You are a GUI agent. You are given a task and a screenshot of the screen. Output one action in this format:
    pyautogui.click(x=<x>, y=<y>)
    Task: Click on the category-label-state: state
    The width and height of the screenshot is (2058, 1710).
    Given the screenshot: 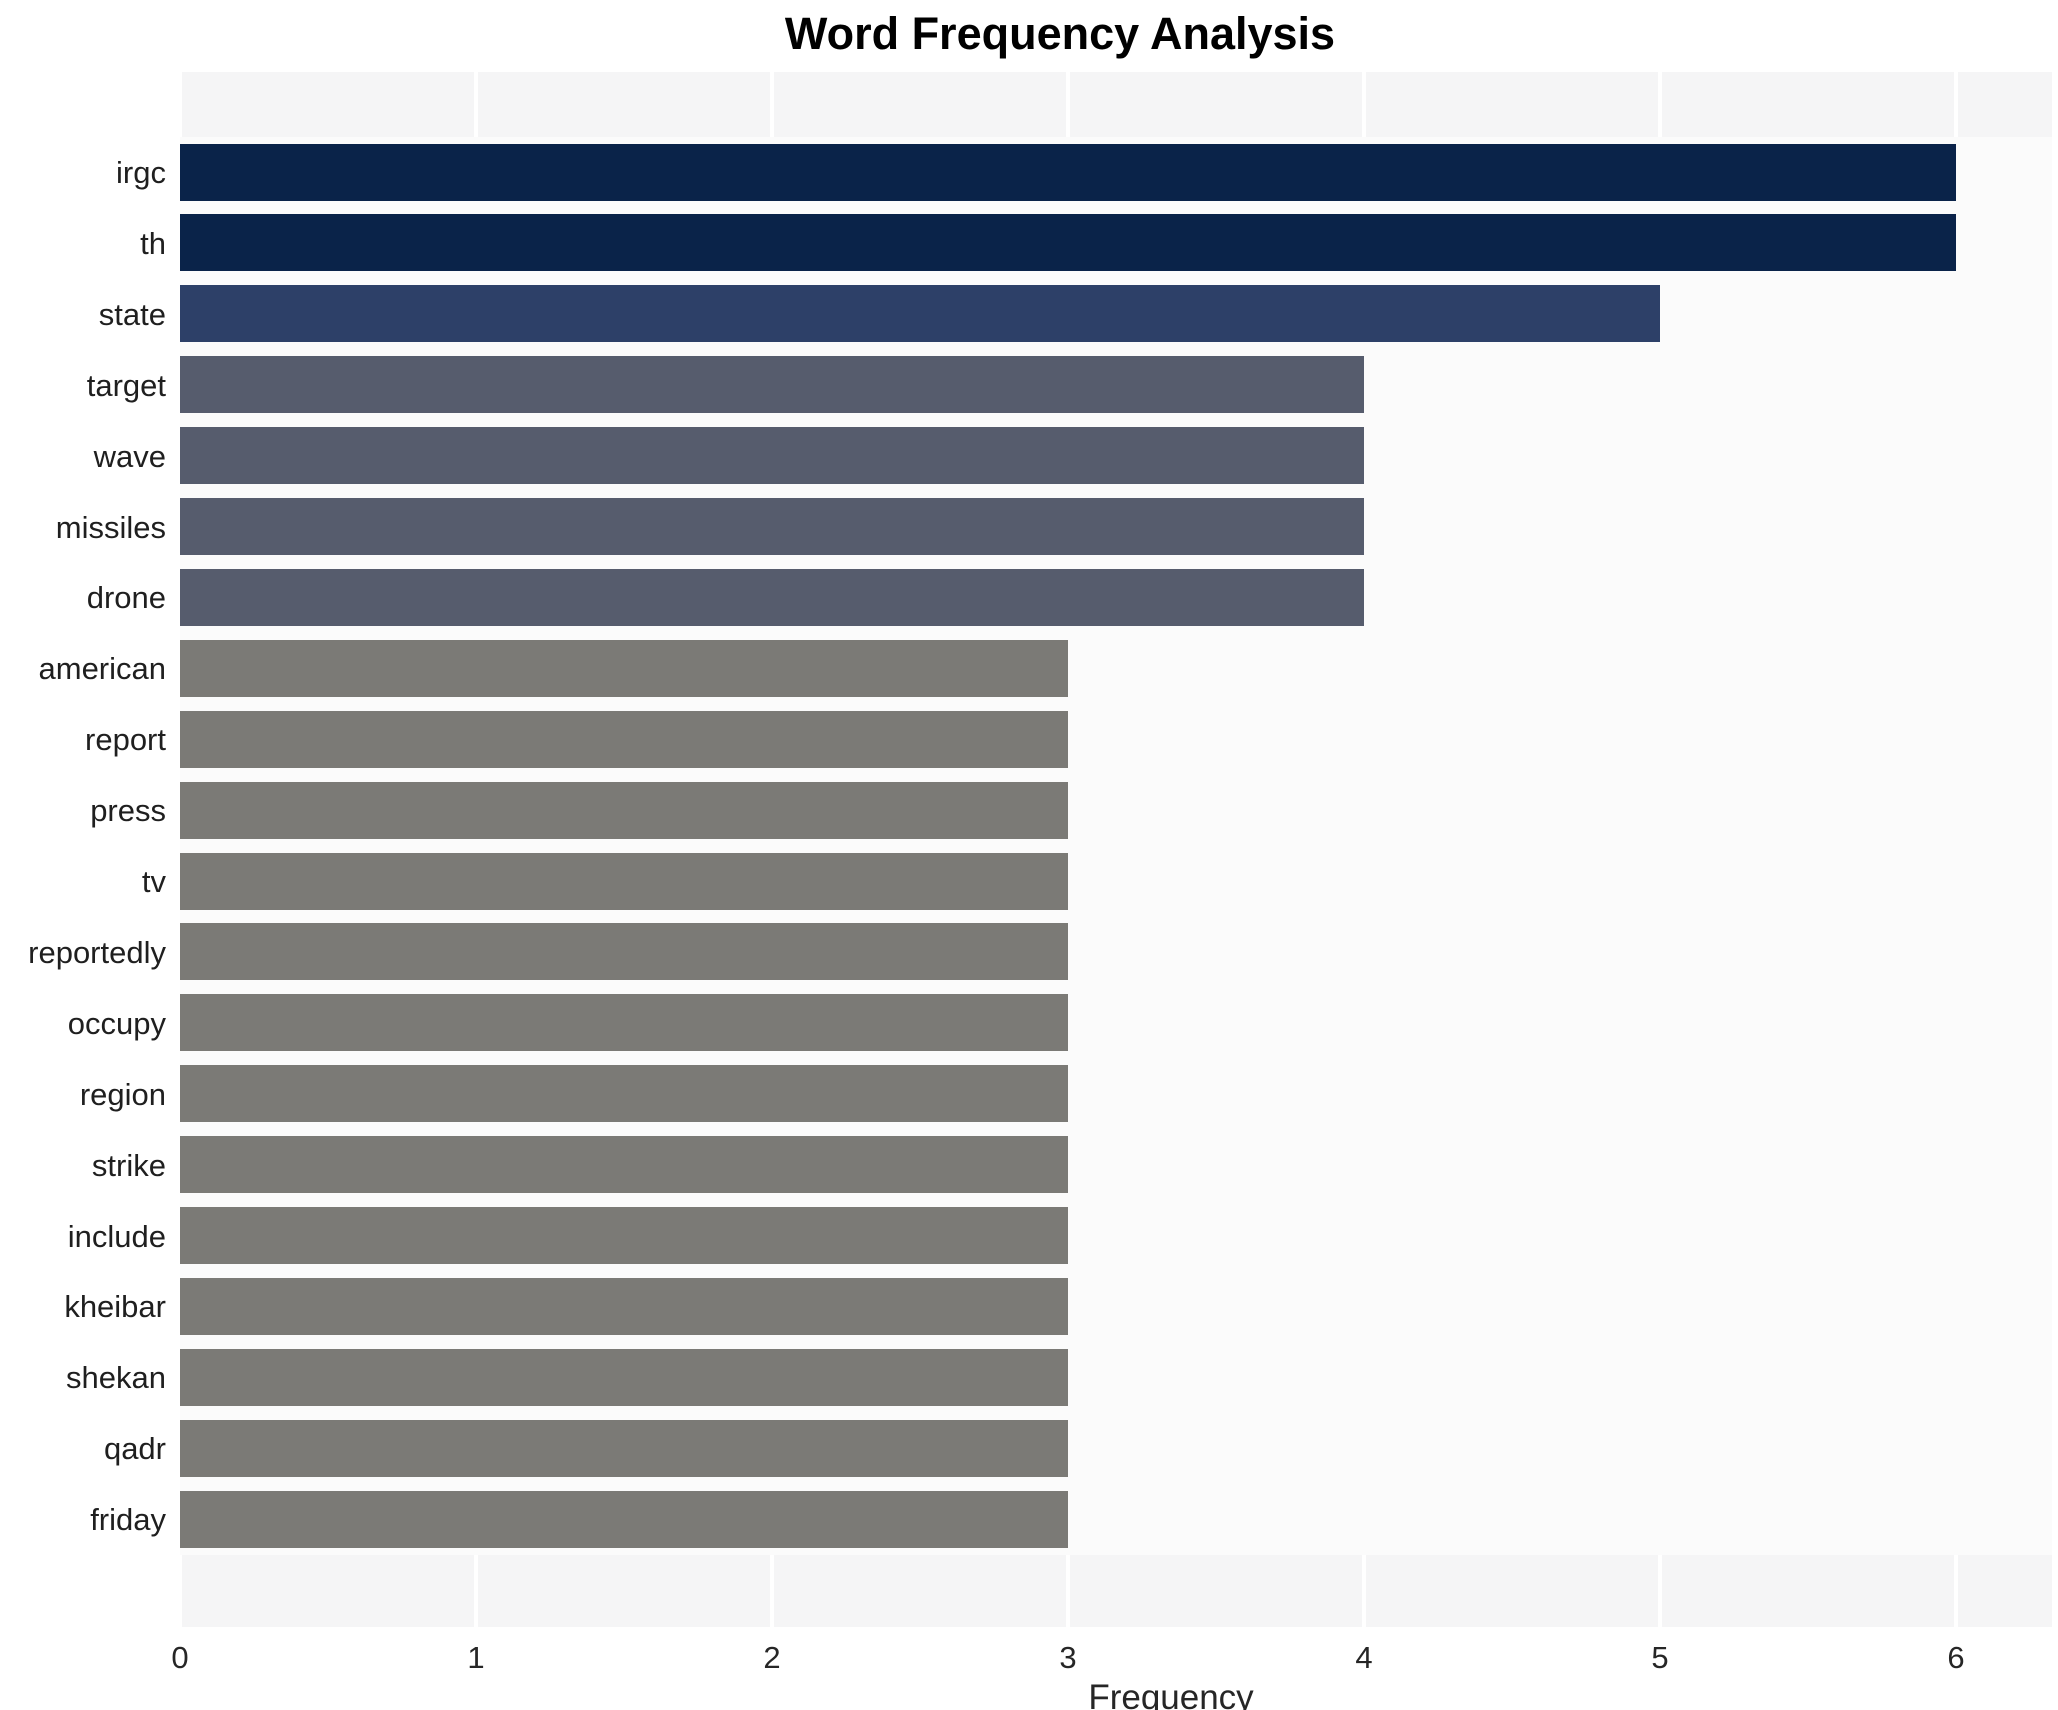 What is the action you would take?
    pyautogui.click(x=132, y=314)
    